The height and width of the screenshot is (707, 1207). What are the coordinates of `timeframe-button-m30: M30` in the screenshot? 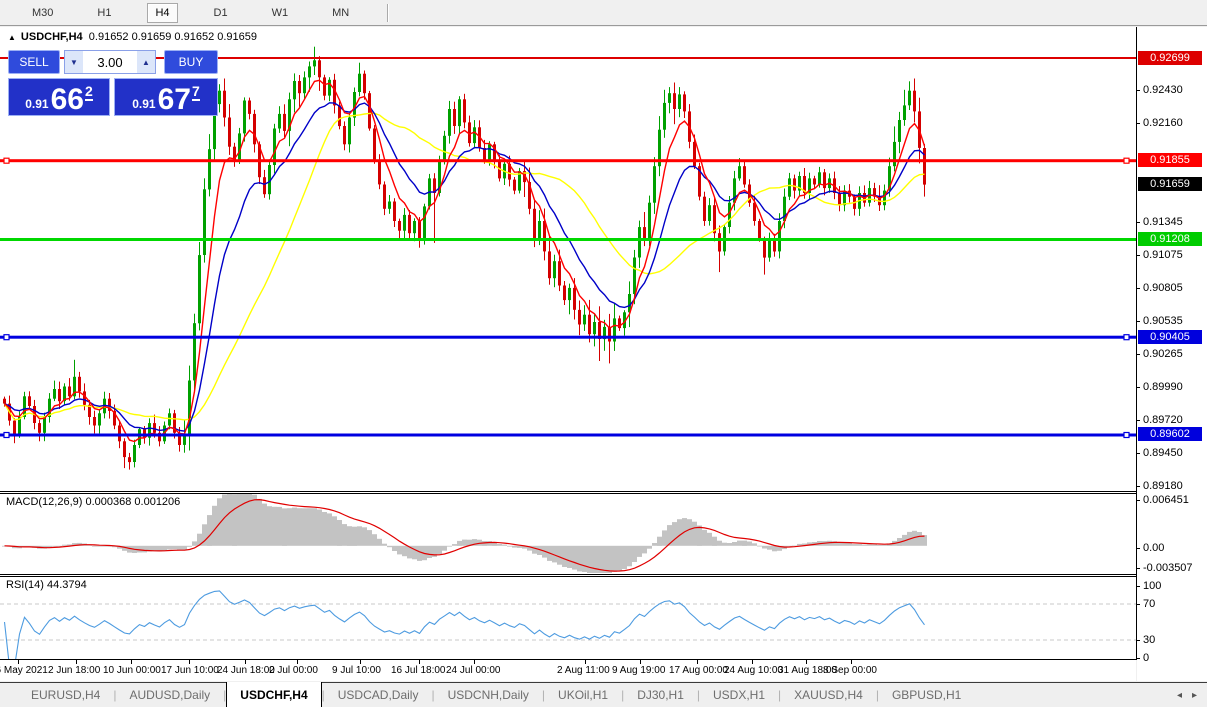 It's located at (43, 12).